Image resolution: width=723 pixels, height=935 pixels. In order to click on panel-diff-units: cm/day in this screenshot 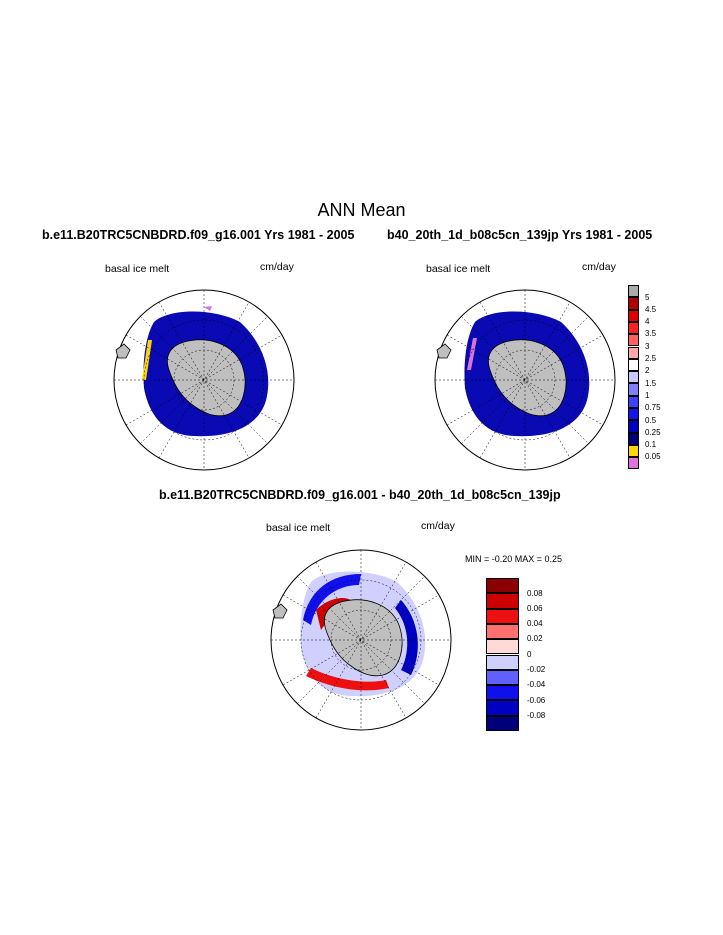, I will do `click(438, 526)`.